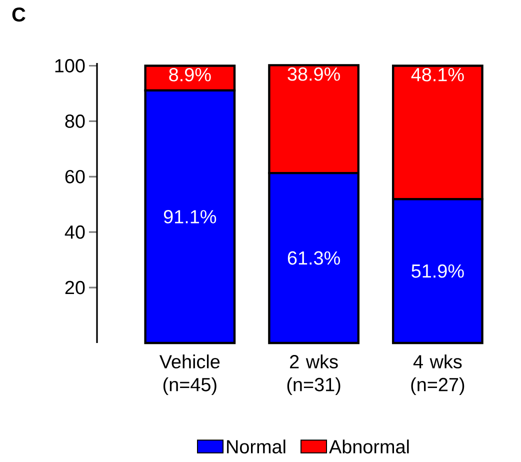 The image size is (521, 462). Describe the element at coordinates (74, 232) in the screenshot. I see `y-tick-label: 40` at that location.